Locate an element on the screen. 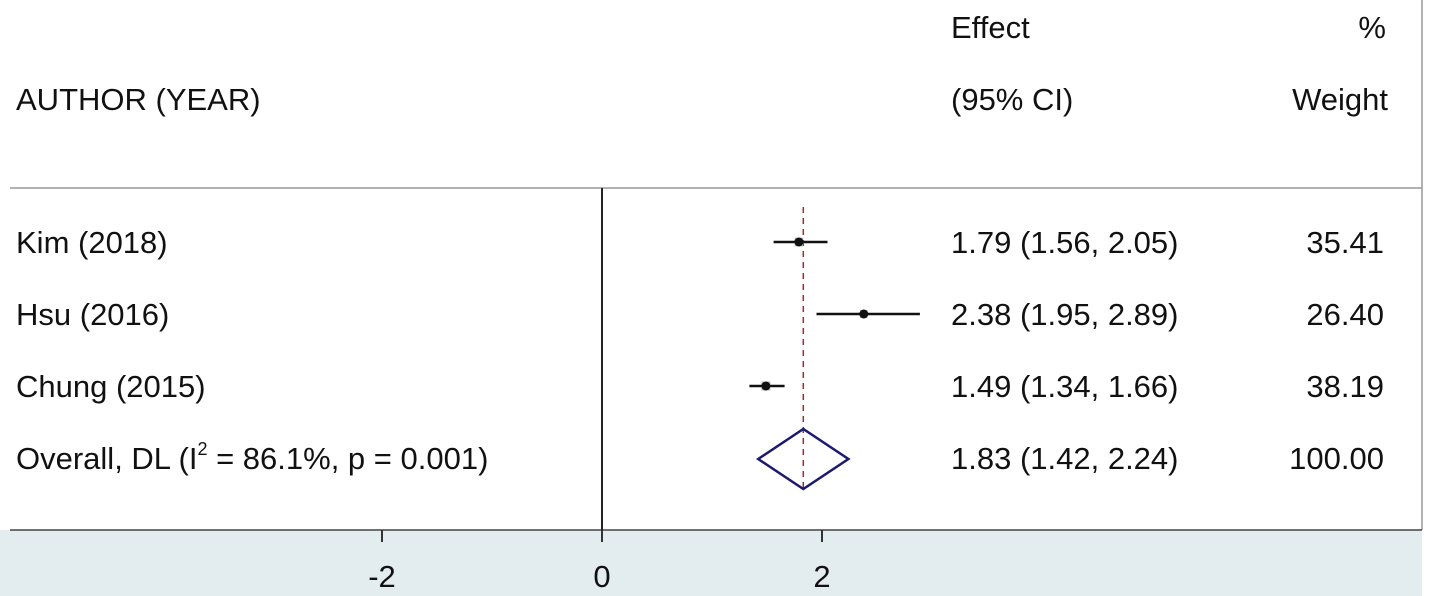 The width and height of the screenshot is (1430, 596). study-weight: 35.41 is located at coordinates (1345, 242).